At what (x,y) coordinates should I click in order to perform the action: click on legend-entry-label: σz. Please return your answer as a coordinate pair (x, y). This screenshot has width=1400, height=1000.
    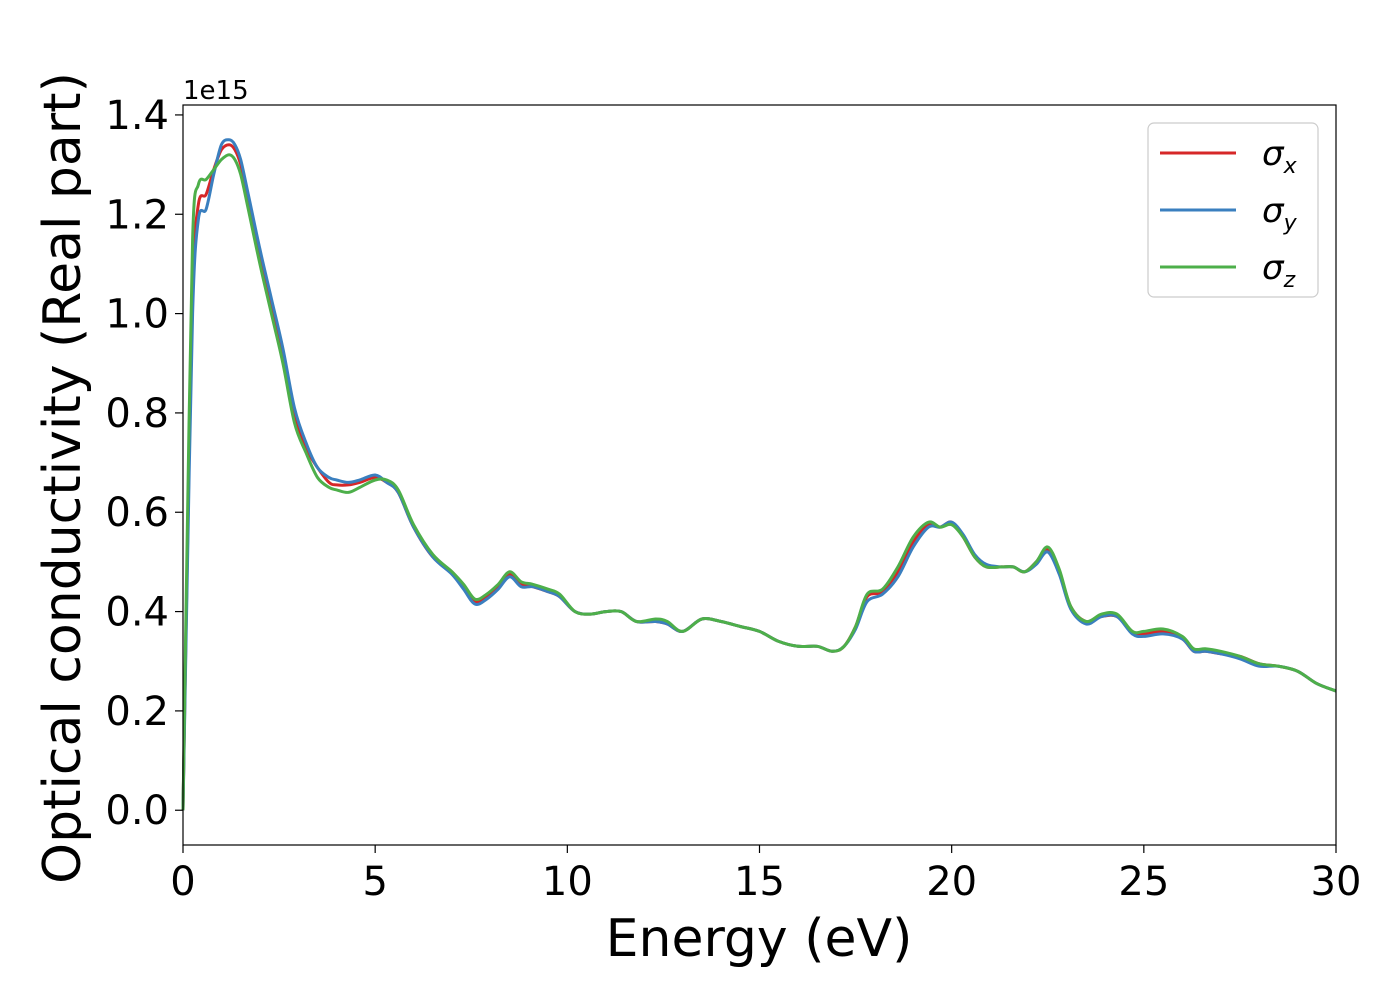
    Looking at the image, I should click on (1279, 270).